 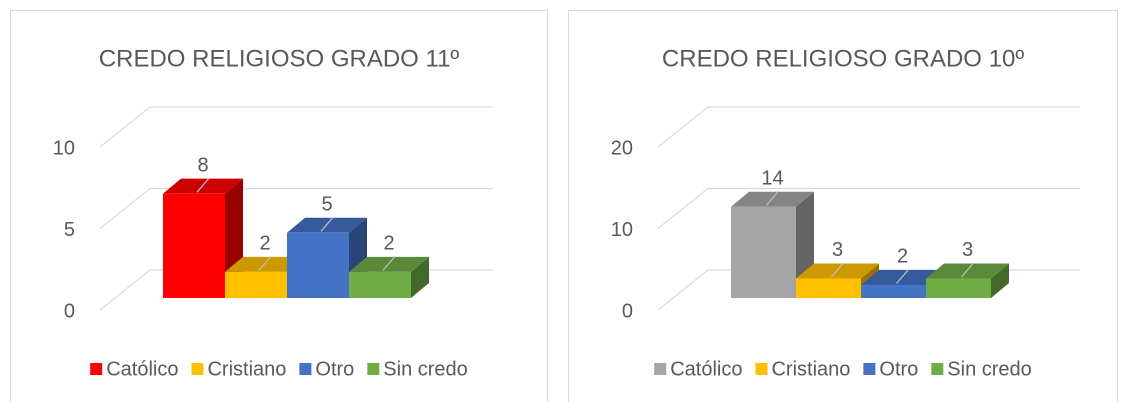 I want to click on chart-title: CREDO RELIGIOSO GRADO 11º, so click(x=279, y=58).